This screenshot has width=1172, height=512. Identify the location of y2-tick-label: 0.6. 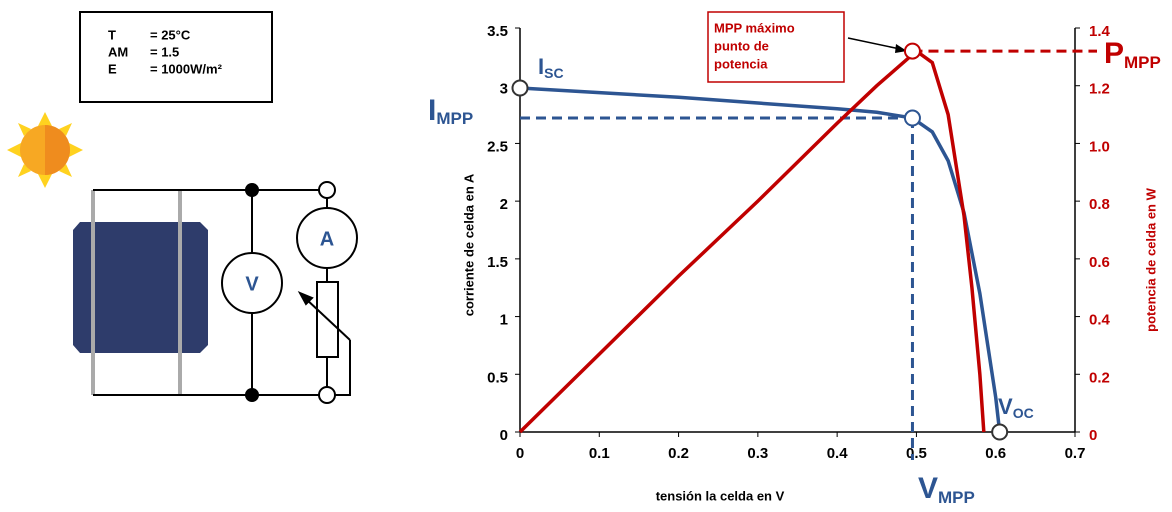
(1099, 262).